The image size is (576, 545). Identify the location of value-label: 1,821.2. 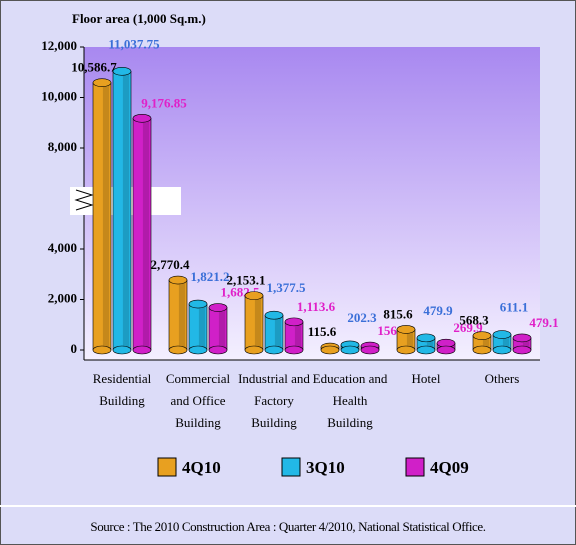
(210, 276).